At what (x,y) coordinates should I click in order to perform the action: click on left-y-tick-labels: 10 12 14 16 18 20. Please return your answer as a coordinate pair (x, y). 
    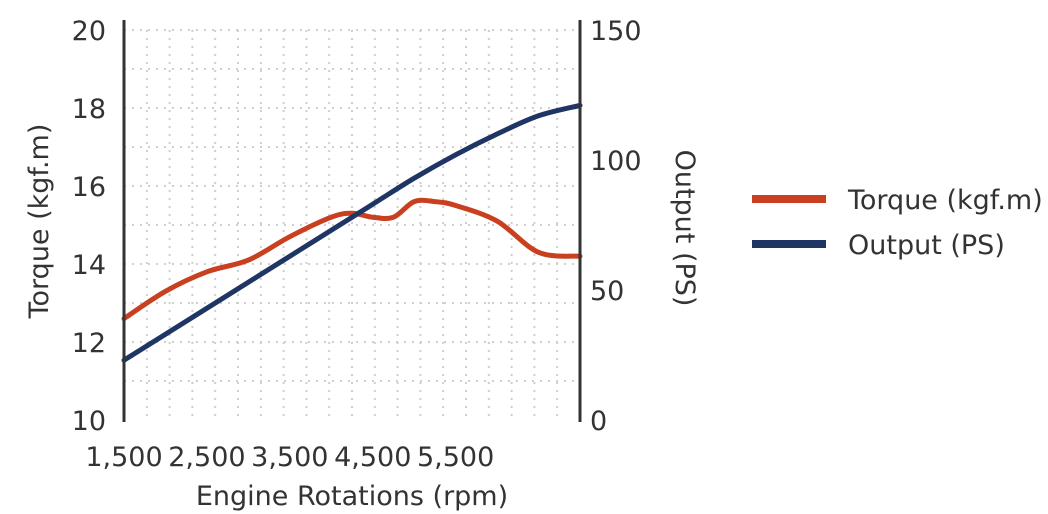
    Looking at the image, I should click on (89, 226).